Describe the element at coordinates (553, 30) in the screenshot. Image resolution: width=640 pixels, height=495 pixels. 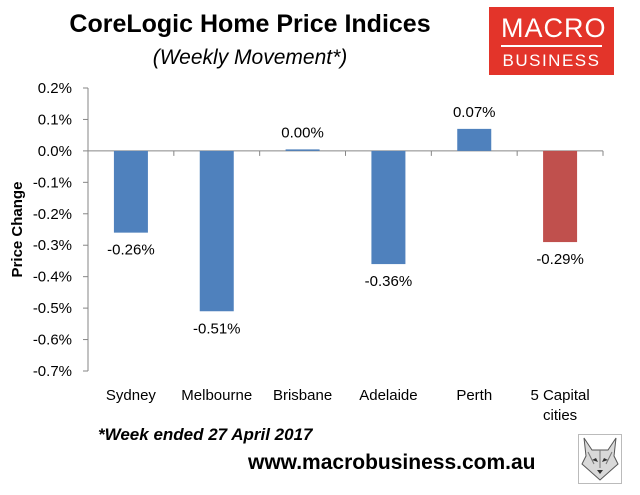
I see `logo-line-1: MACRO` at that location.